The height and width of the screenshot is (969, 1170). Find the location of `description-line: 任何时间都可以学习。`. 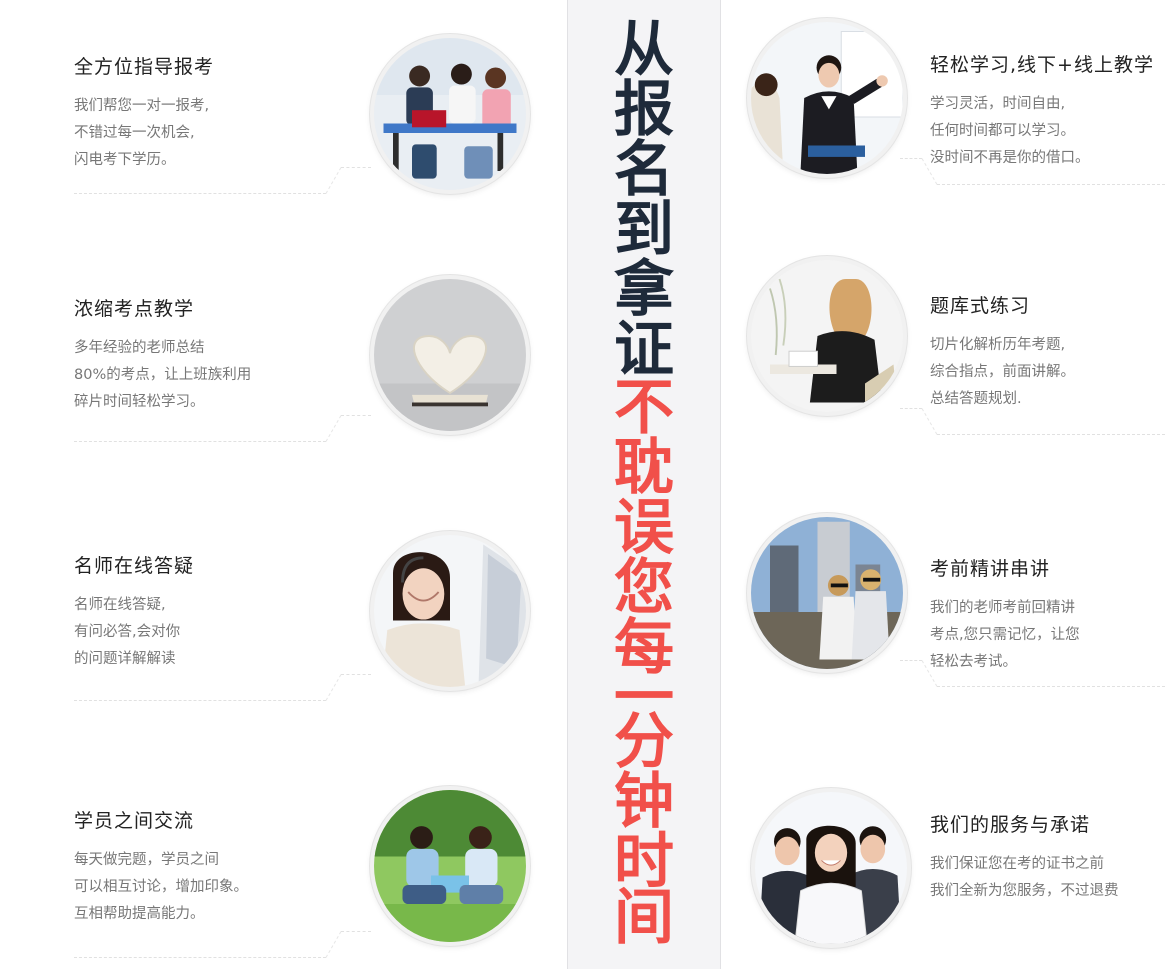

description-line: 任何时间都可以学习。 is located at coordinates (1002, 131).